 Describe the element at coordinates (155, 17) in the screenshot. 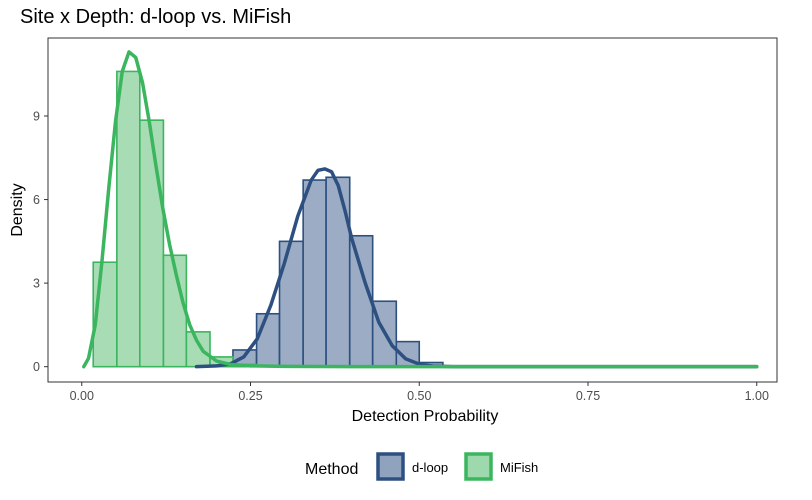

I see `chart-title: Site x Depth: d-loop vs. MiFish` at that location.